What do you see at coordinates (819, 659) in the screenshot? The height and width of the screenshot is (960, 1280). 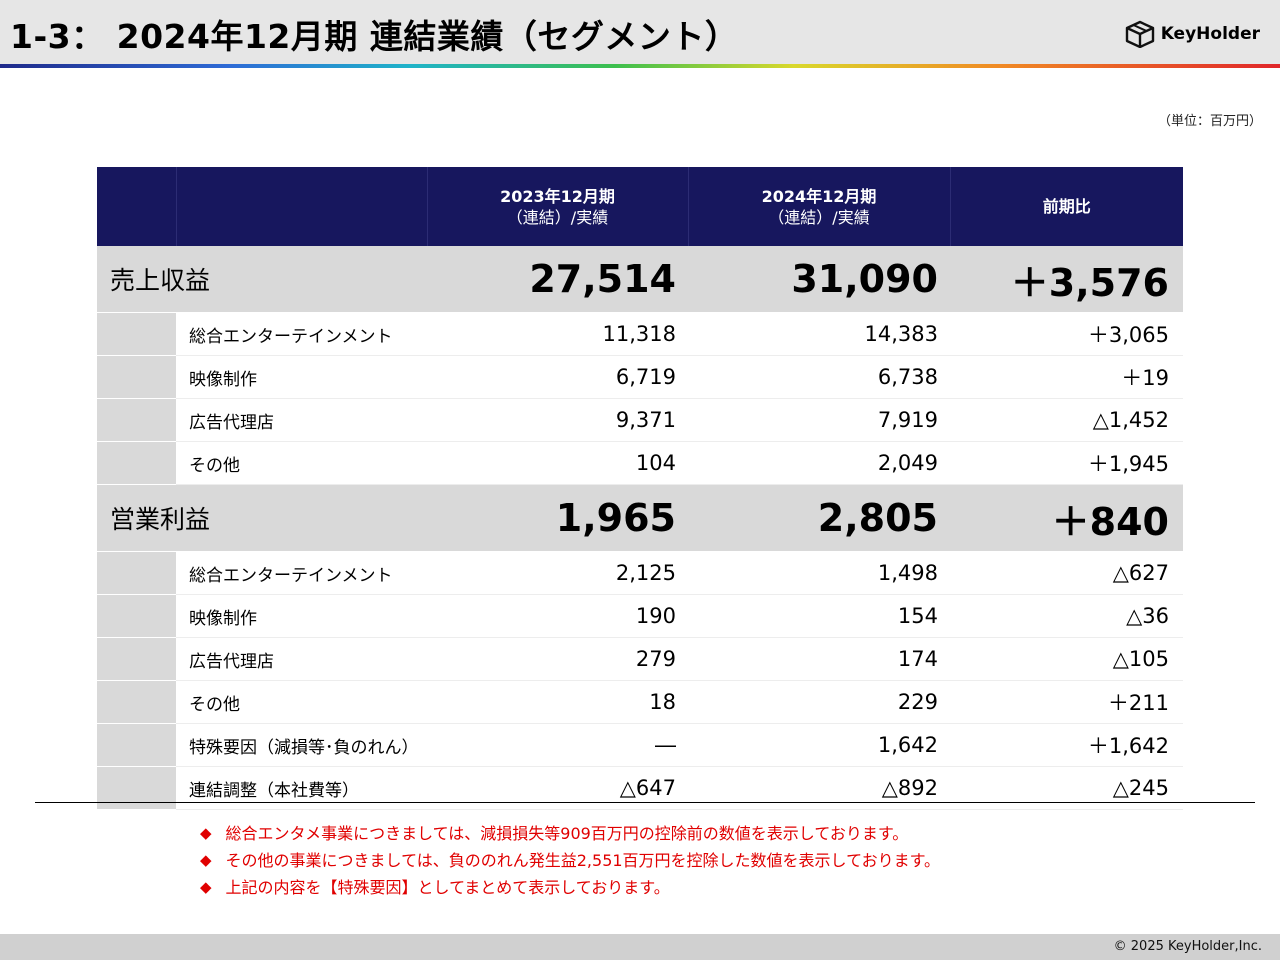 I see `value-2024: 174` at bounding box center [819, 659].